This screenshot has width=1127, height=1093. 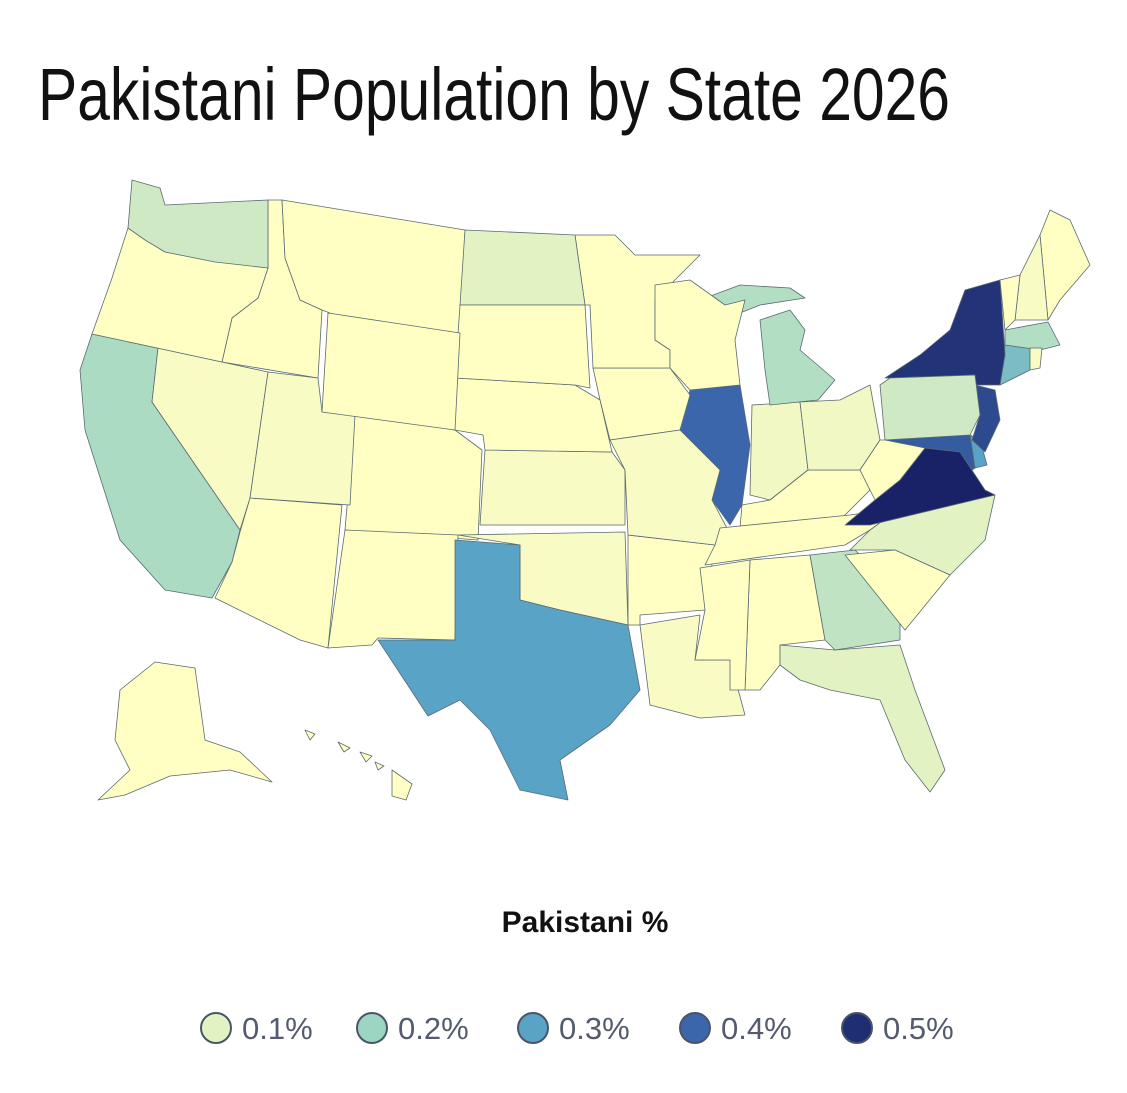 What do you see at coordinates (756, 1028) in the screenshot?
I see `legend-label: 0.4%` at bounding box center [756, 1028].